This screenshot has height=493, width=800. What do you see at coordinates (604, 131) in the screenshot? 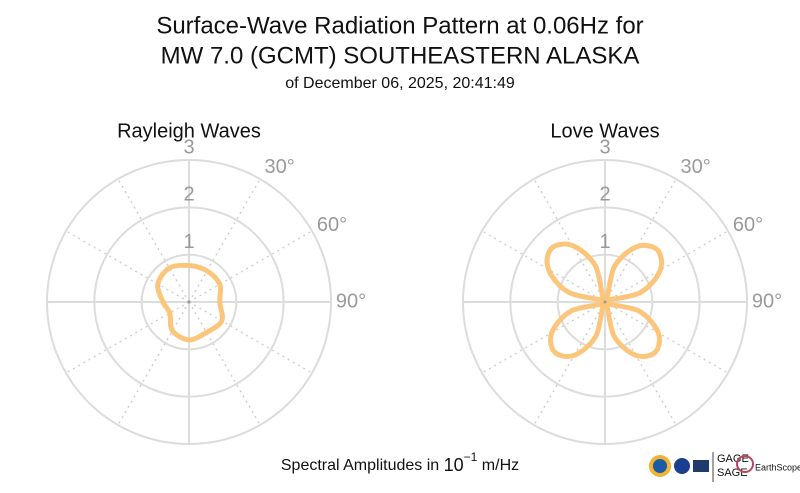
I see `chart-title: Love Waves` at bounding box center [604, 131].